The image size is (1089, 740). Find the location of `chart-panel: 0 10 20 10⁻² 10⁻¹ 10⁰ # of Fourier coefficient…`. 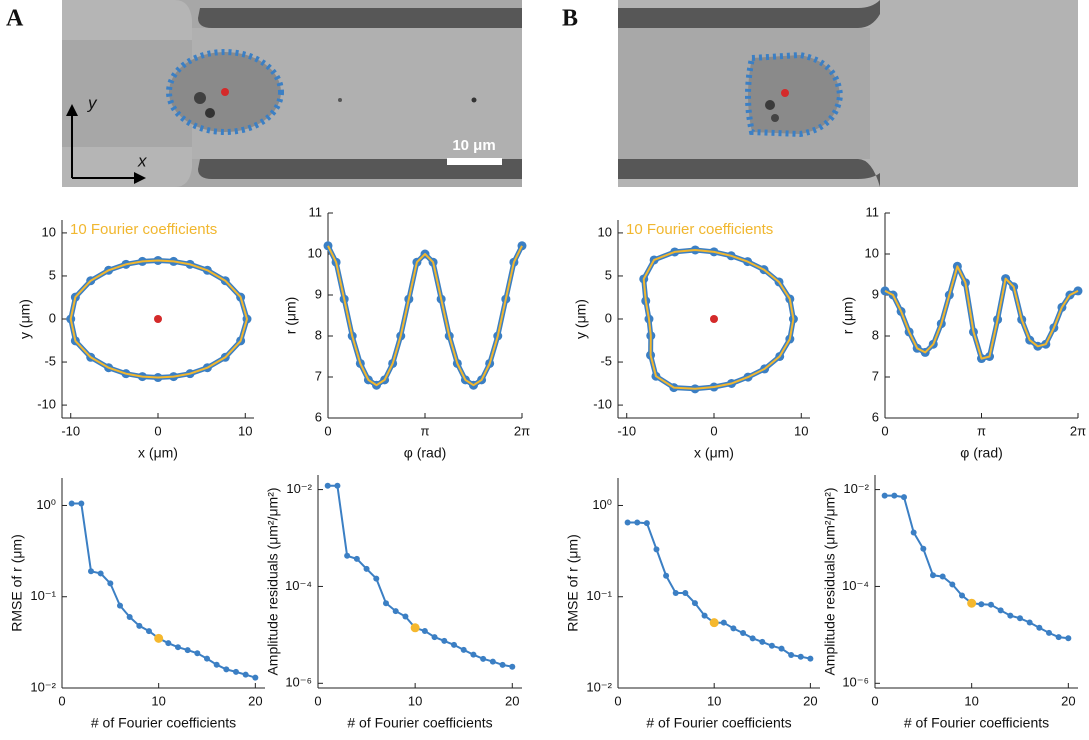

chart-panel: 0 10 20 10⁻² 10⁻¹ 10⁰ # of Fourier coefficient… is located at coordinates (137, 604).